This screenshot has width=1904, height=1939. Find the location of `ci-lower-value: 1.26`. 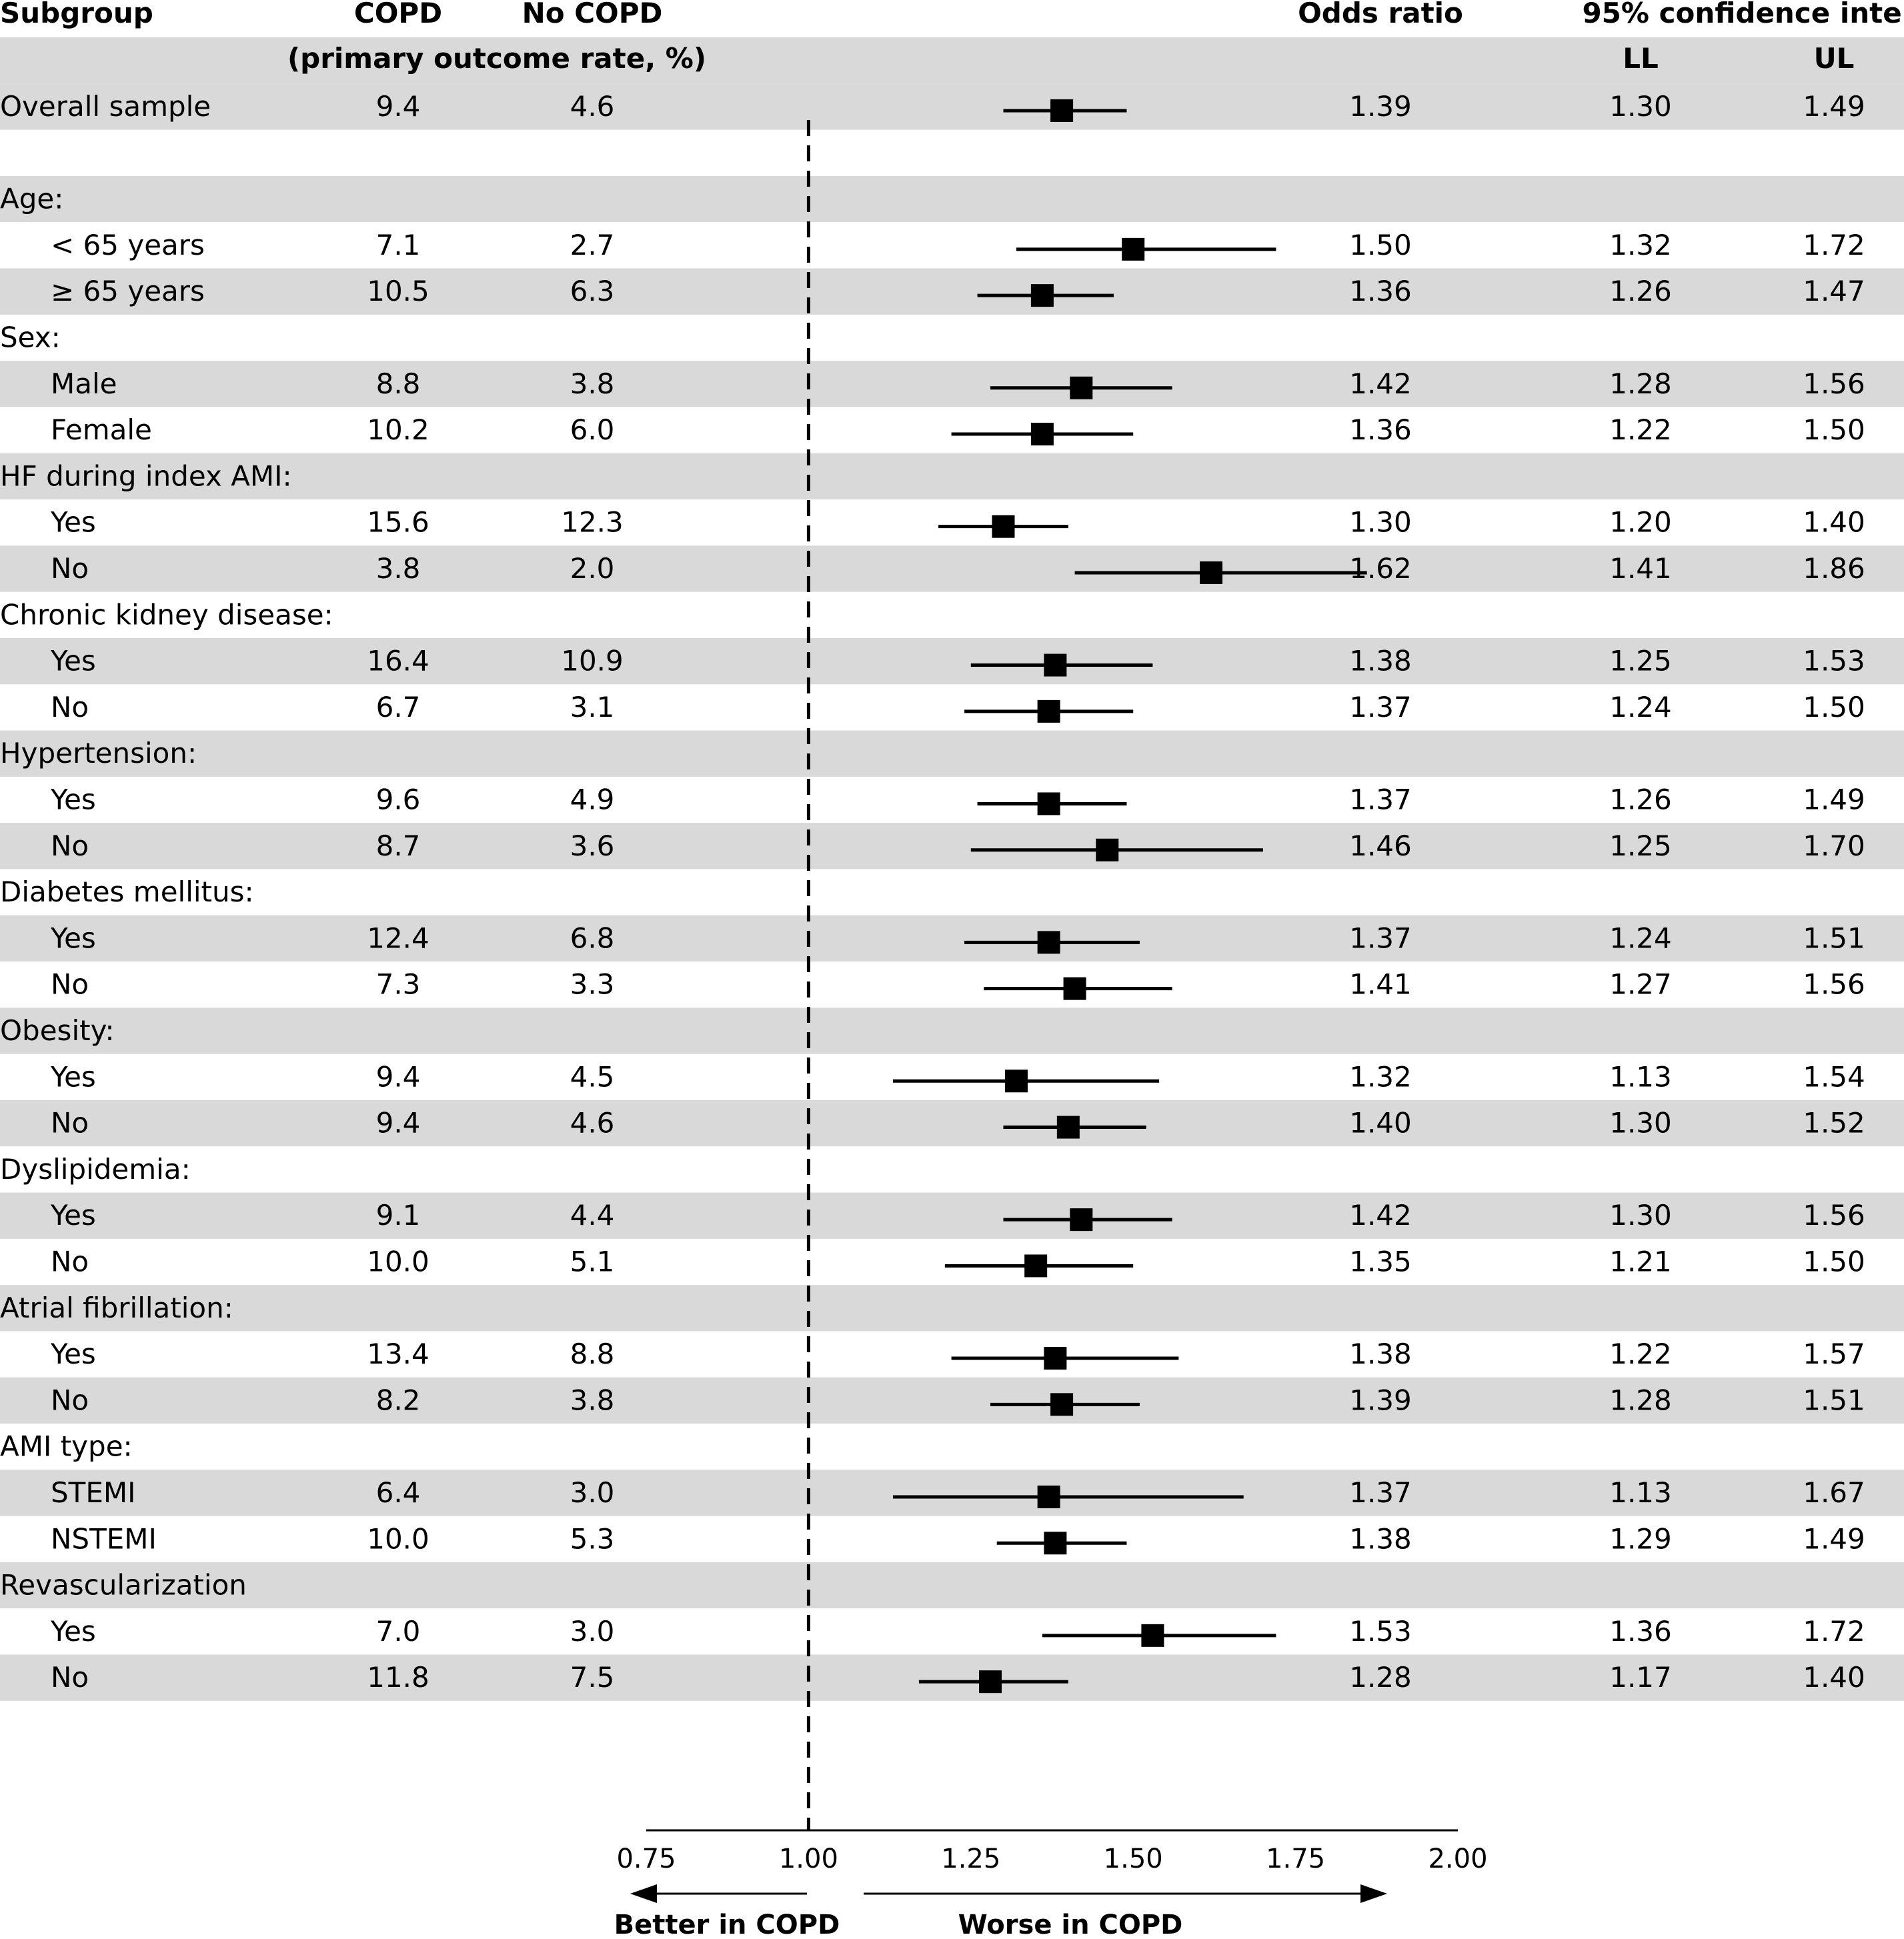

ci-lower-value: 1.26 is located at coordinates (1640, 799).